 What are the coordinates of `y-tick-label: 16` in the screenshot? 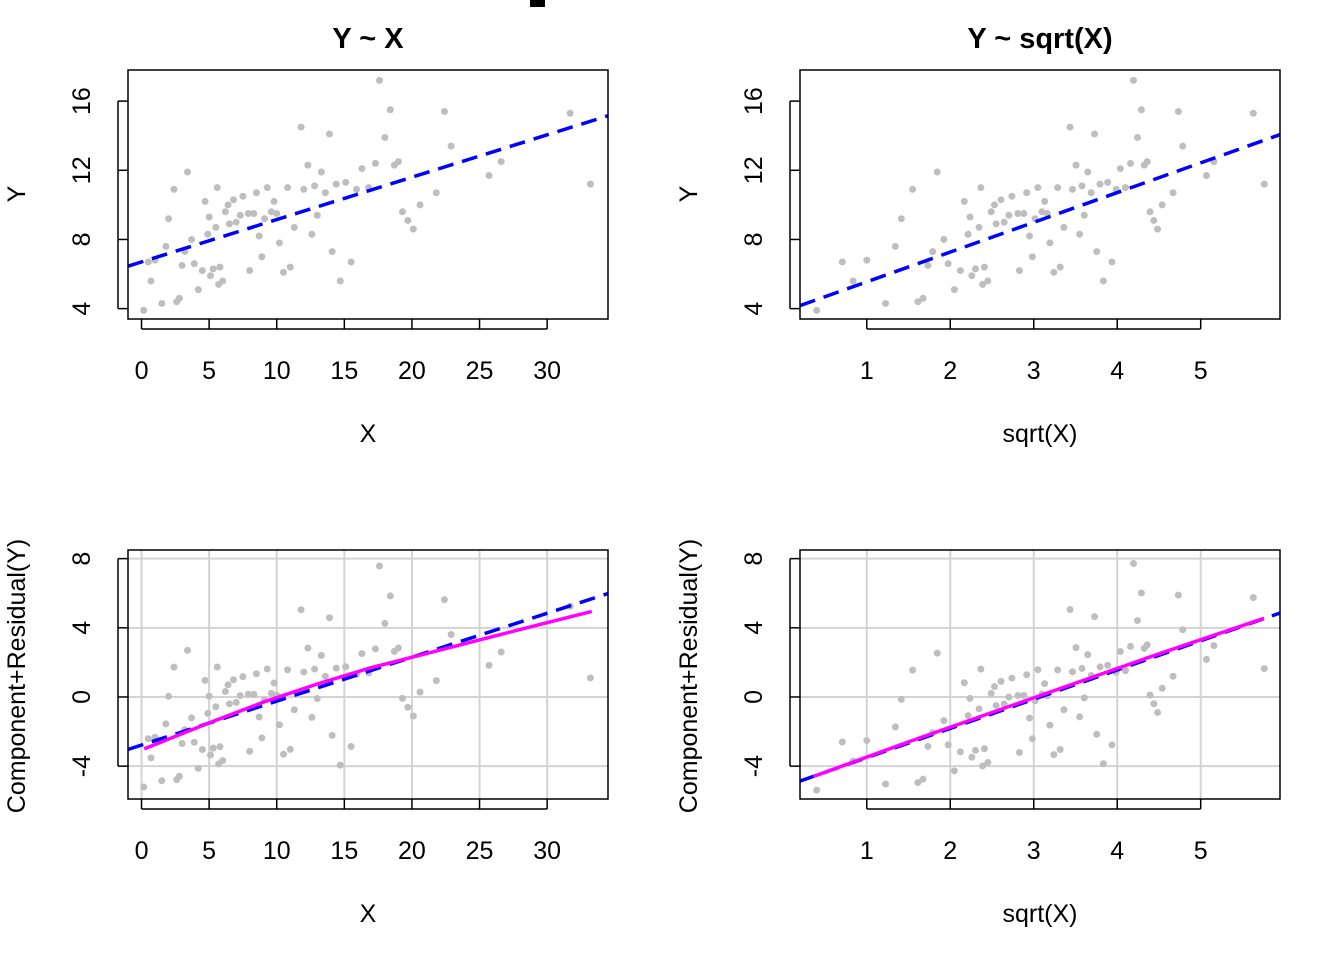 It's located at (754, 101).